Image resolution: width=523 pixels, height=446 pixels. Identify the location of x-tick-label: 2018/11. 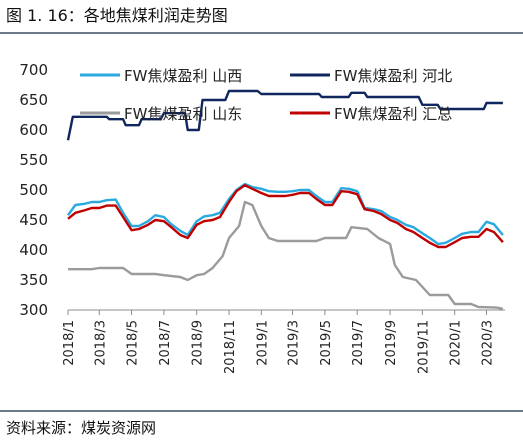
(230, 347).